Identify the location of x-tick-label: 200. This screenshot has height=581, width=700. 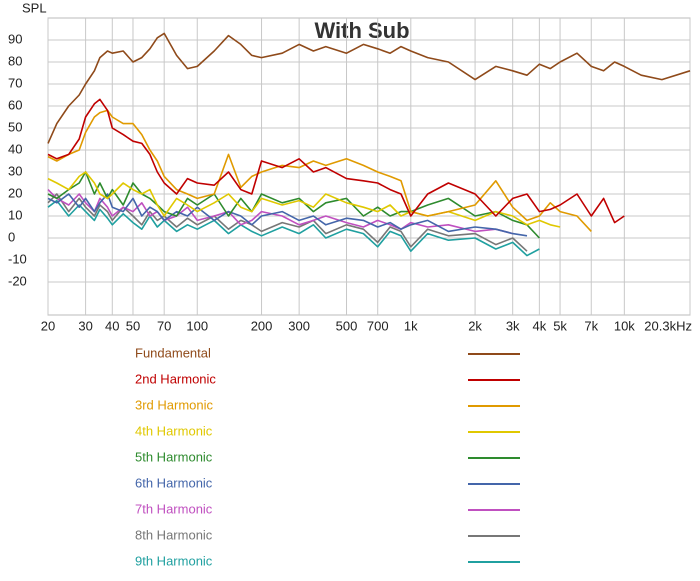
(262, 325).